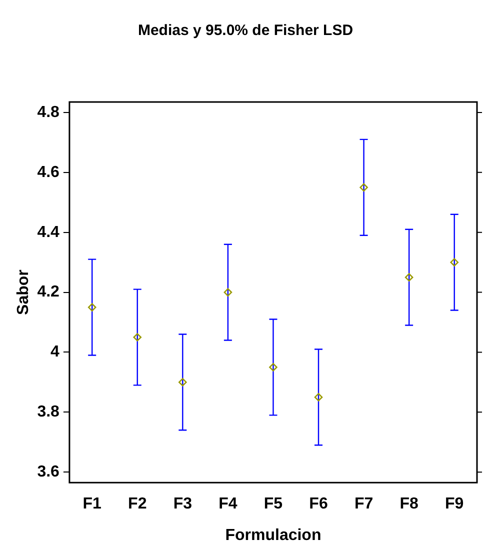 This screenshot has height=557, width=499. I want to click on y-tick-label: 4.2, so click(48, 292).